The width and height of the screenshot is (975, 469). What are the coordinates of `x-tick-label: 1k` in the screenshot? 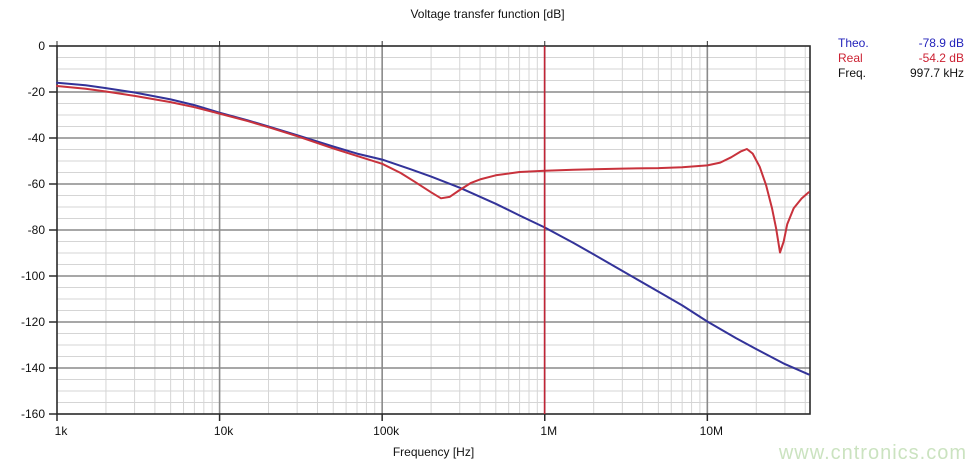 It's located at (62, 431).